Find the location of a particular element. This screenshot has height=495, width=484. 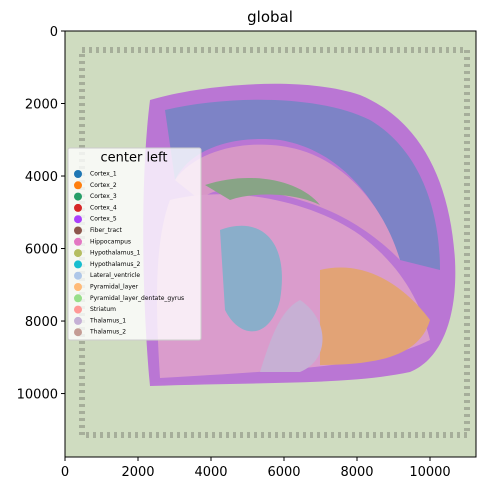

y-tick-label: 8000 is located at coordinates (41, 322).